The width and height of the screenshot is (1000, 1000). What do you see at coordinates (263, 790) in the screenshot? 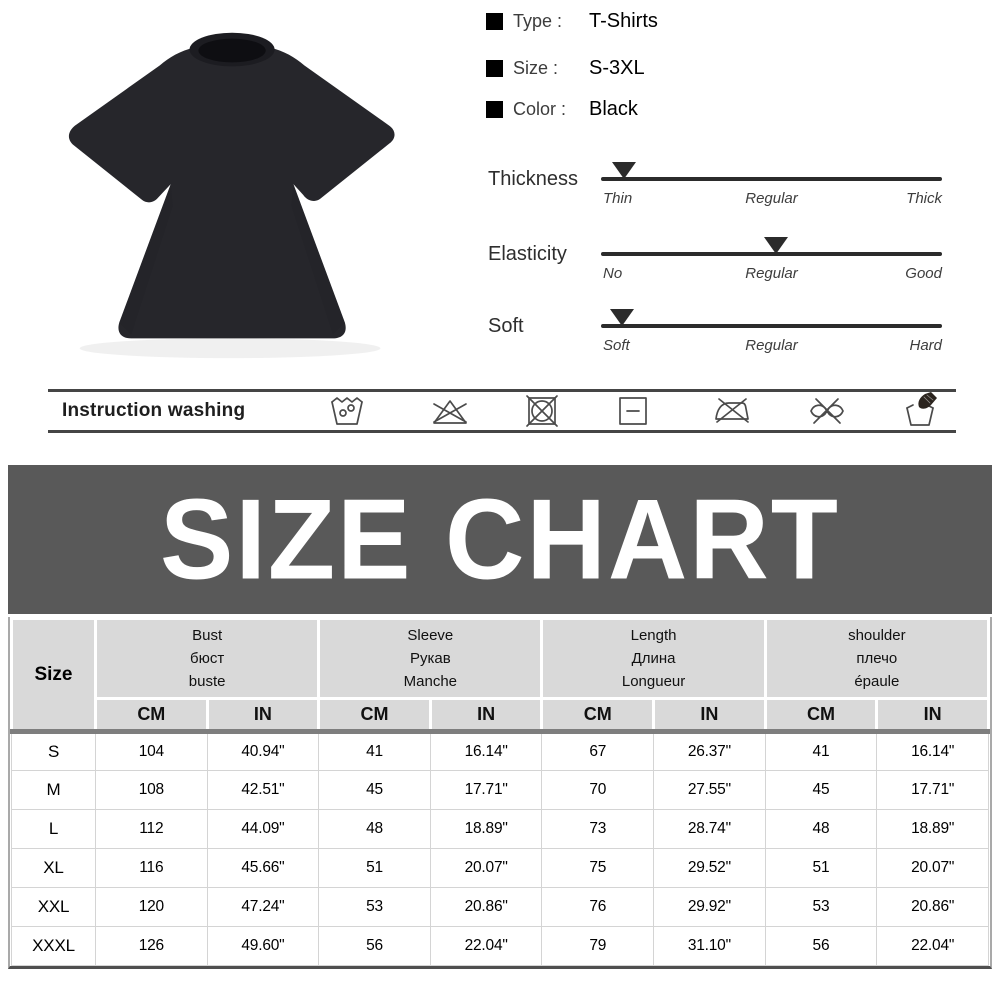
I see `value-cell: 42.51"` at bounding box center [263, 790].